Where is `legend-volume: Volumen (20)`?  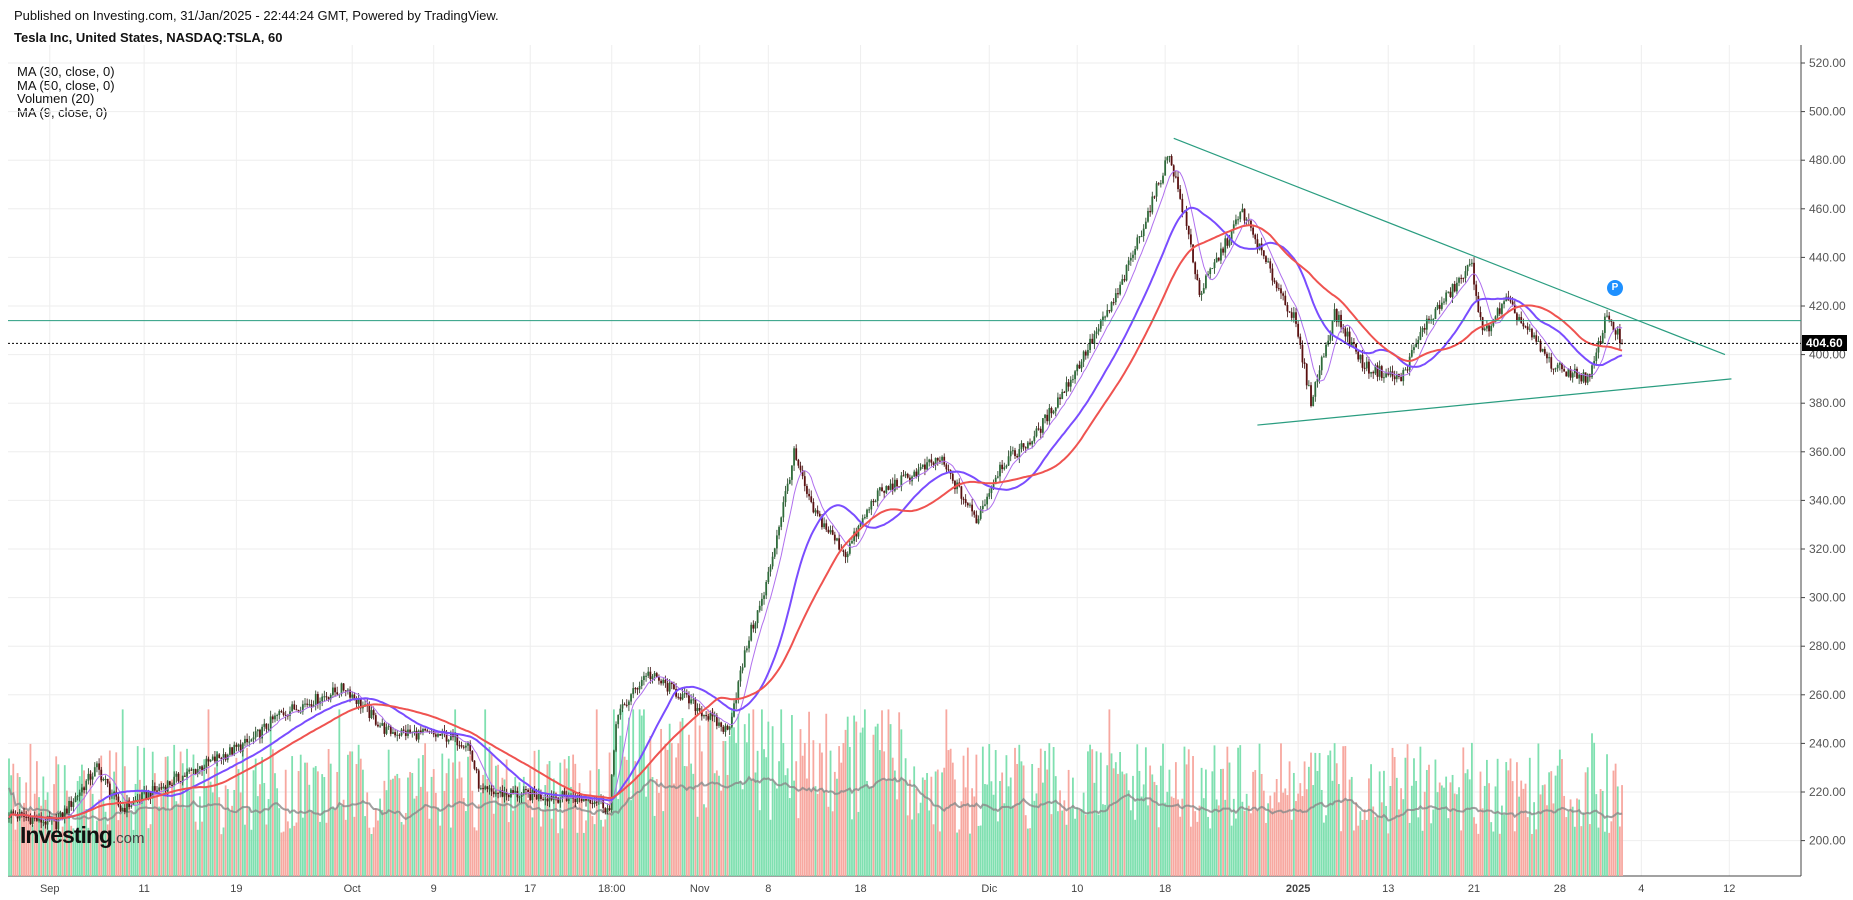 legend-volume: Volumen (20) is located at coordinates (56, 98).